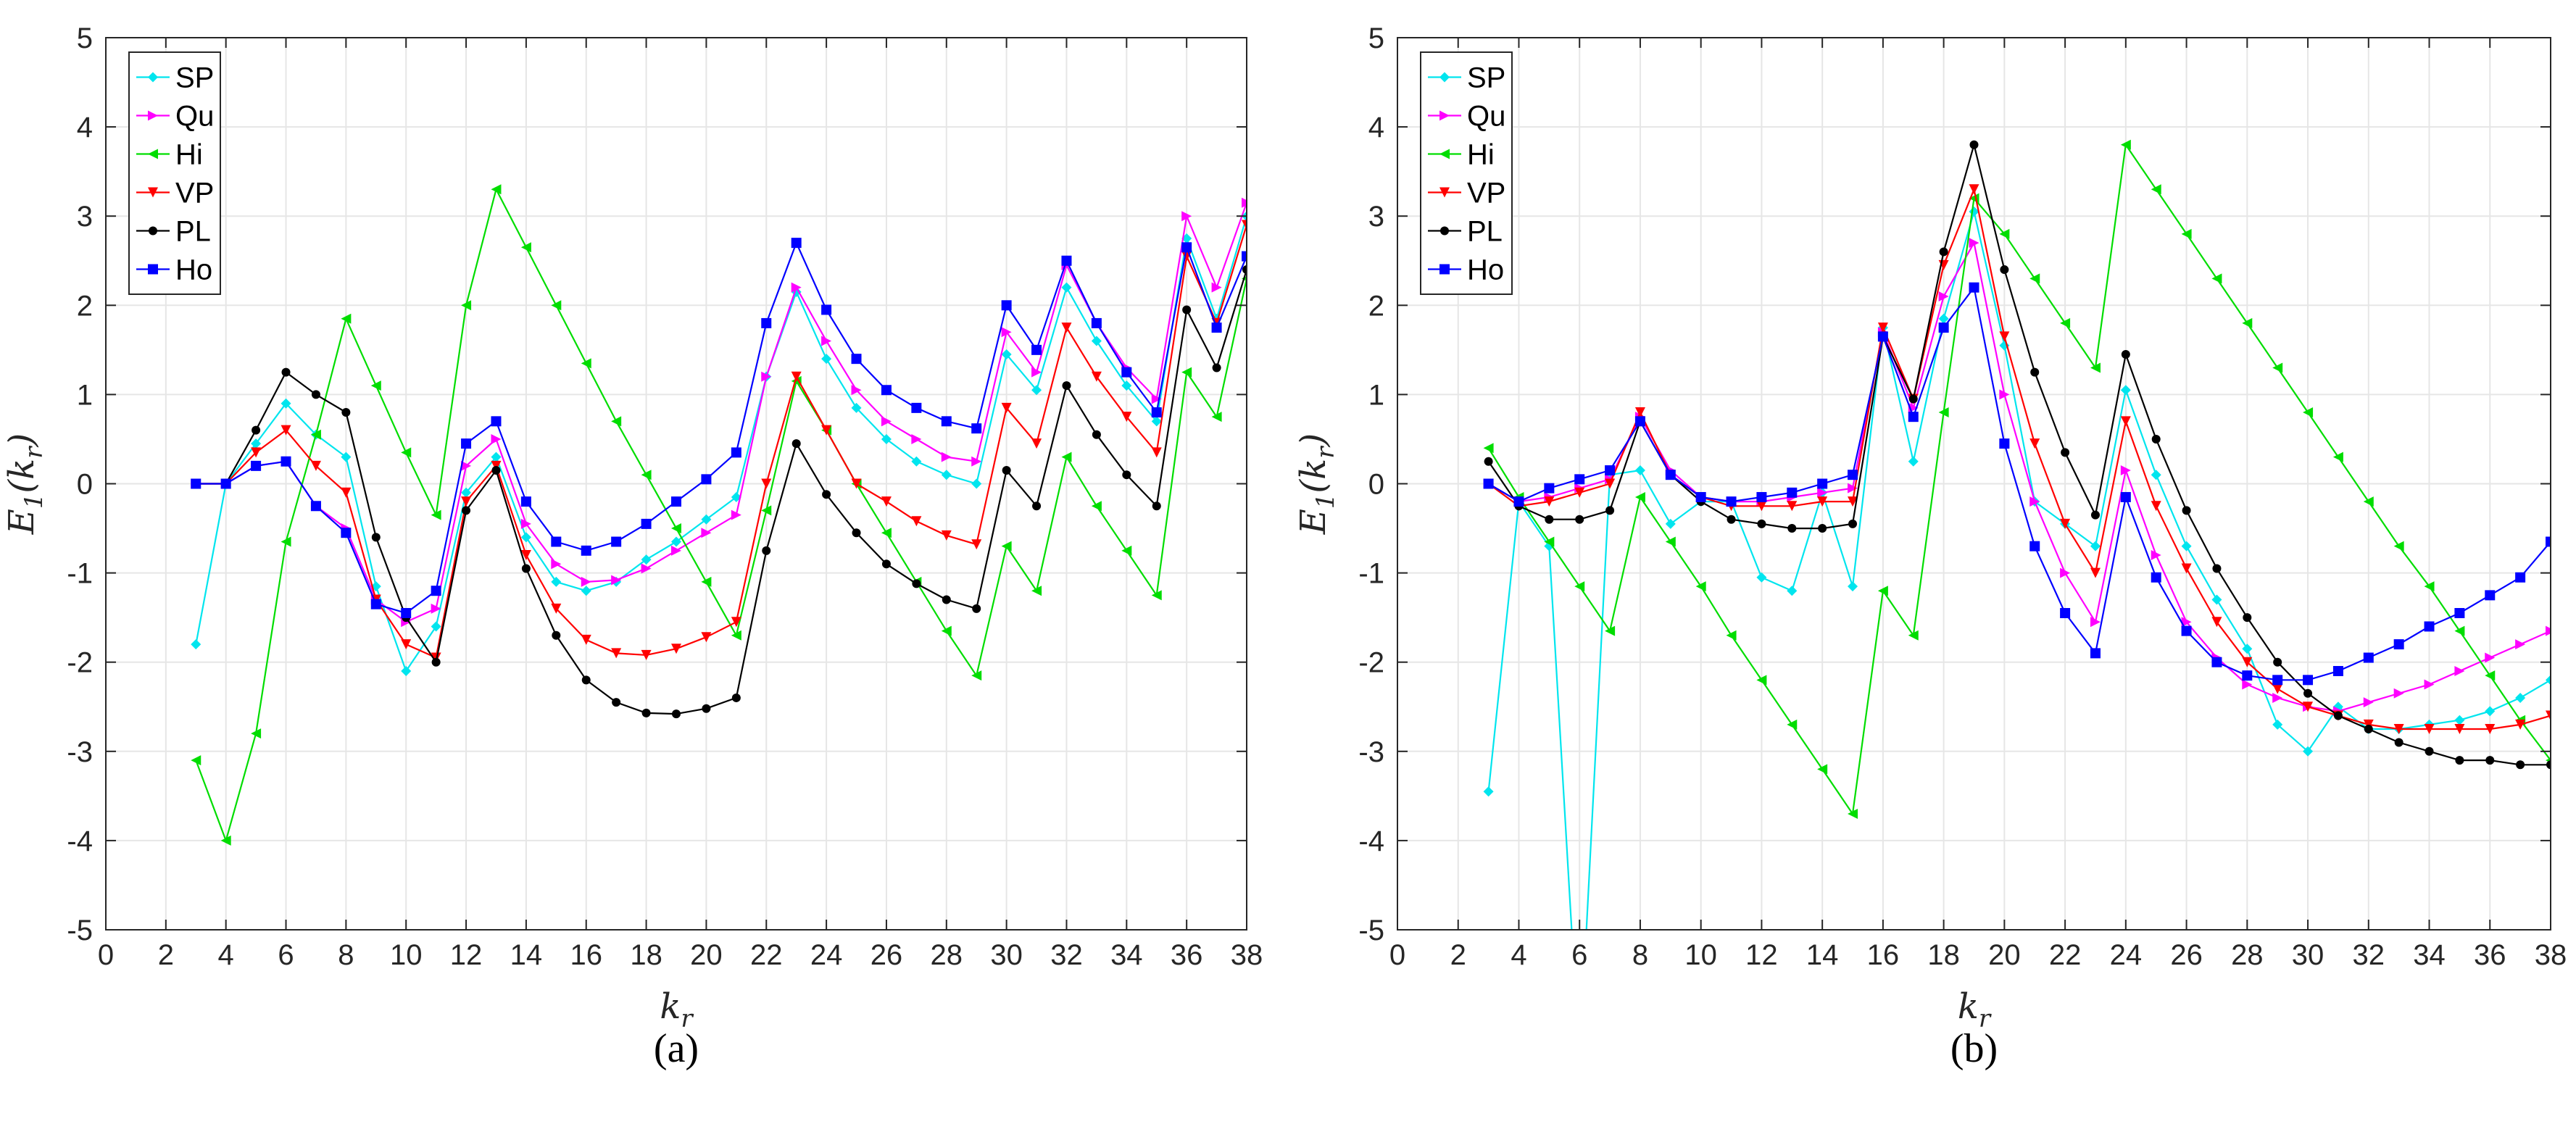  What do you see at coordinates (1485, 270) in the screenshot?
I see `legend-label: Ho` at bounding box center [1485, 270].